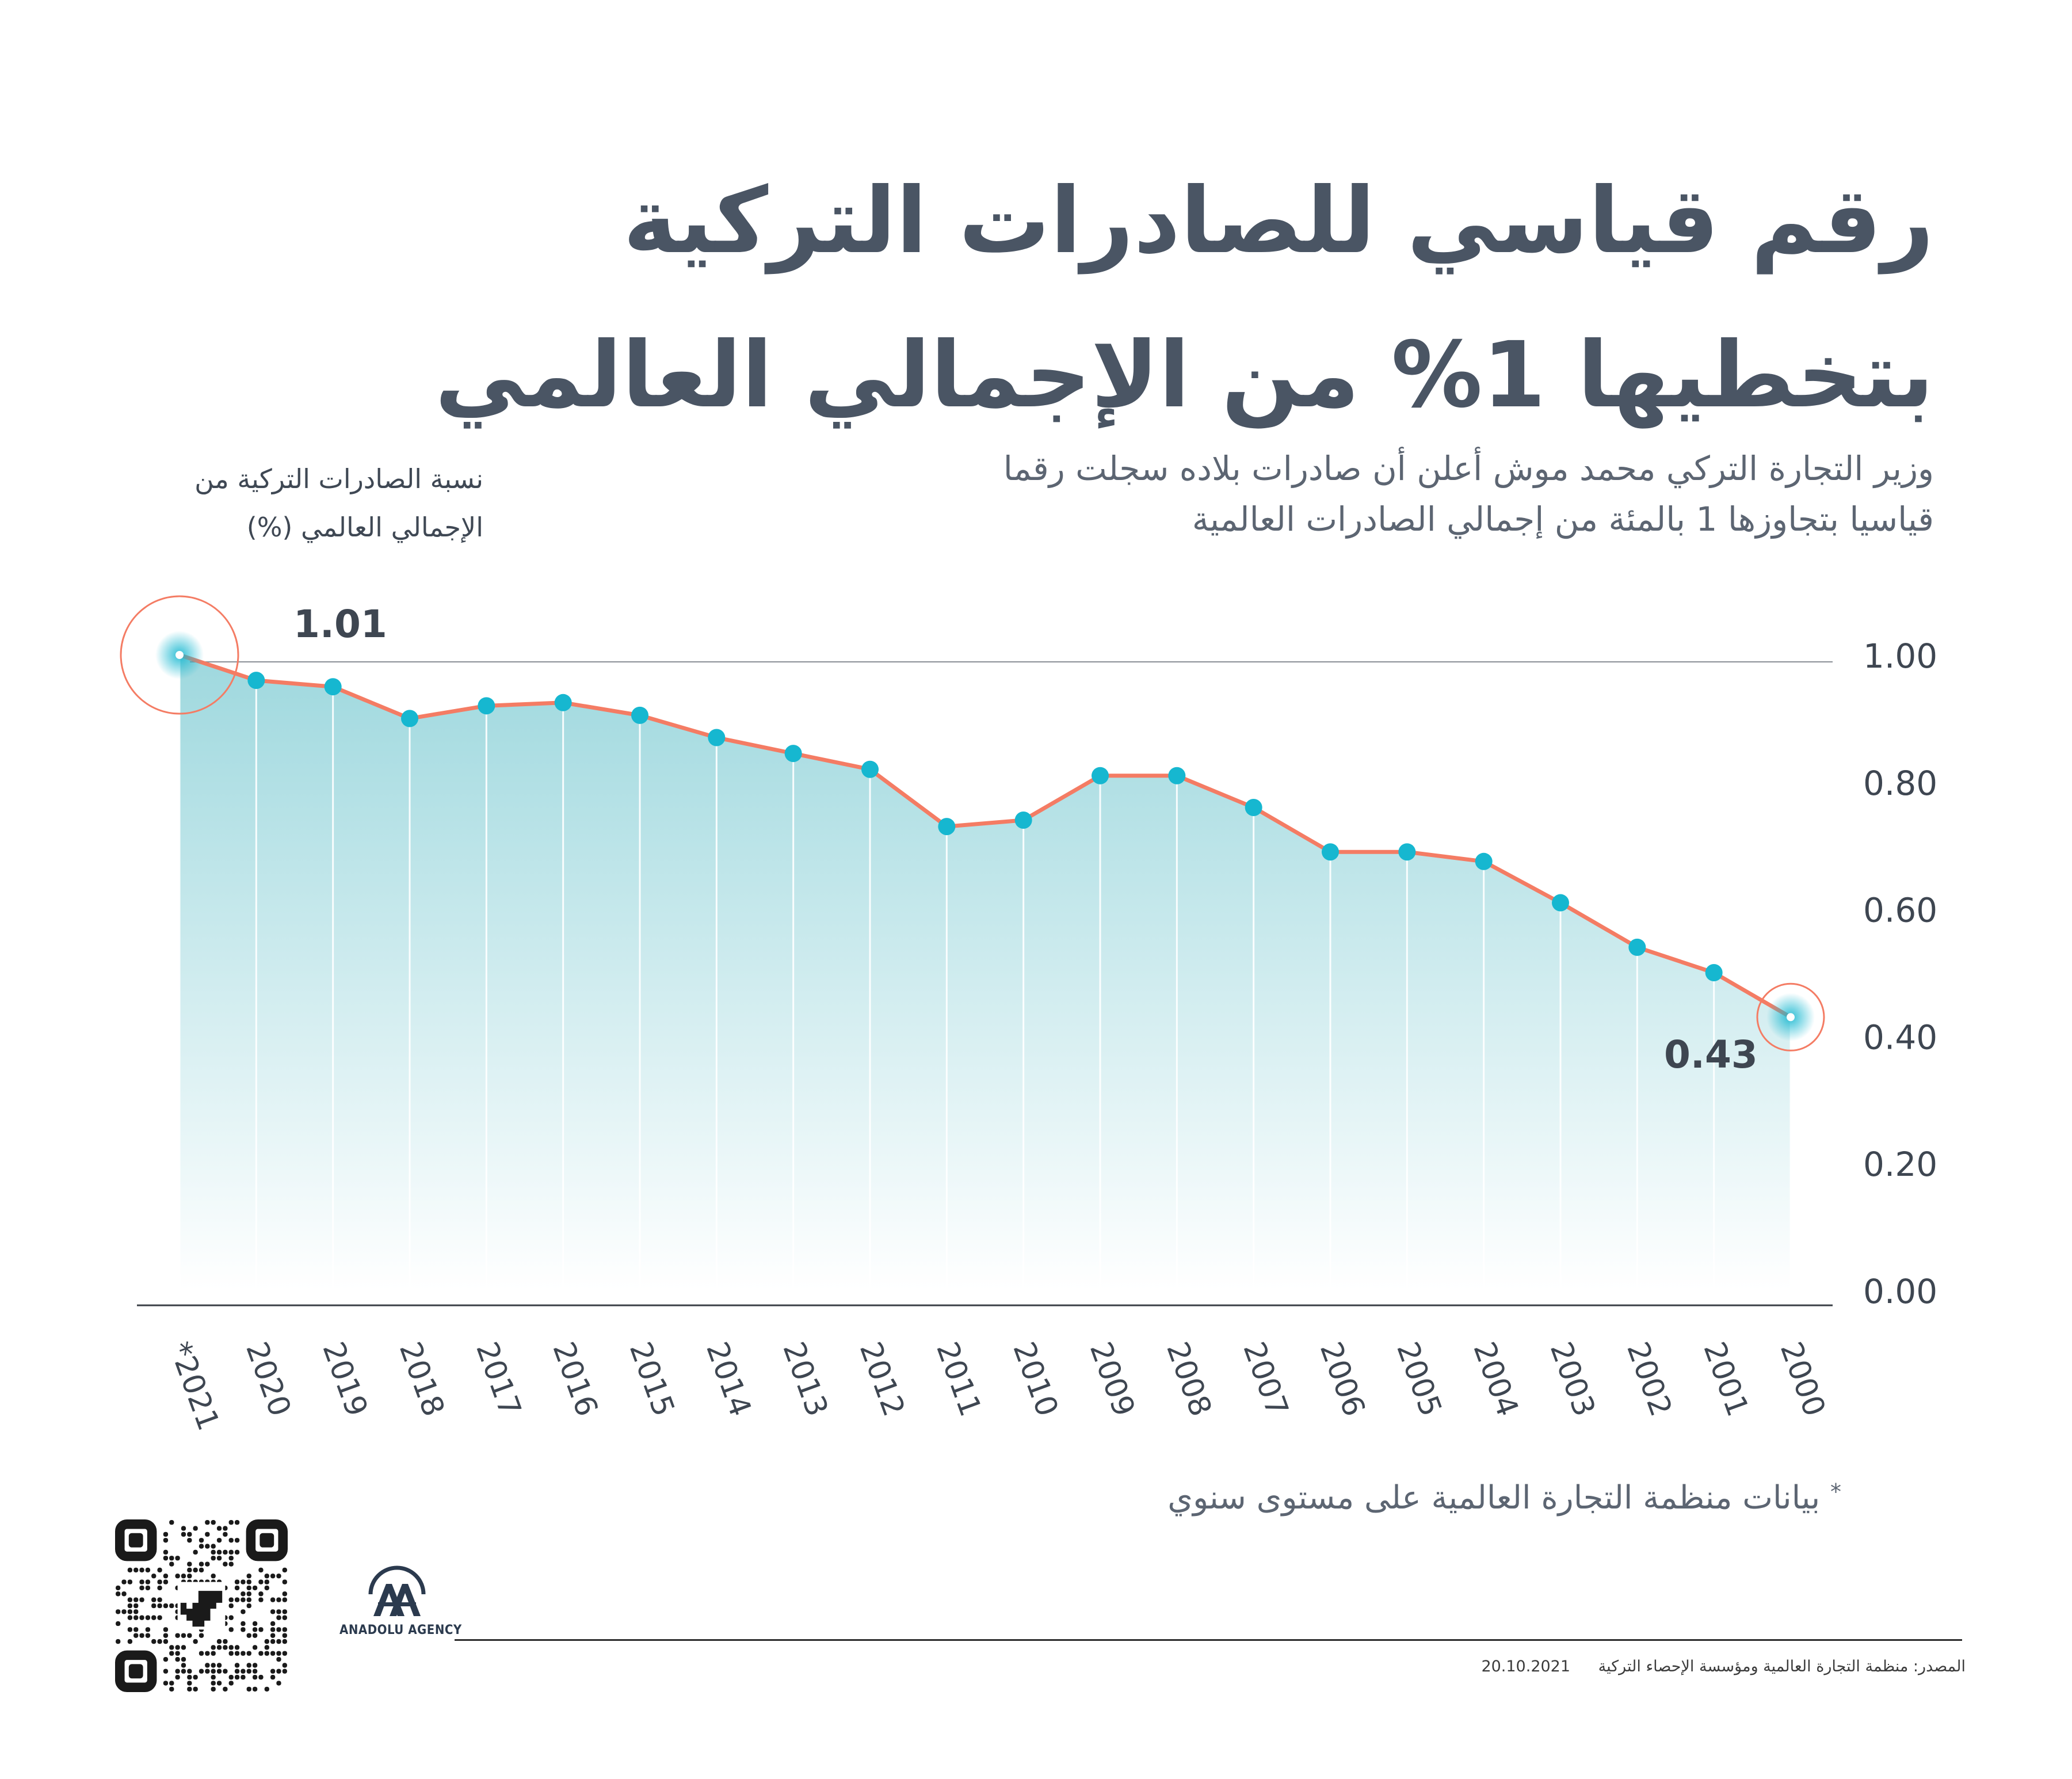 The height and width of the screenshot is (1779, 2072). Describe the element at coordinates (574, 1379) in the screenshot. I see `x-tick-label: 2016` at that location.